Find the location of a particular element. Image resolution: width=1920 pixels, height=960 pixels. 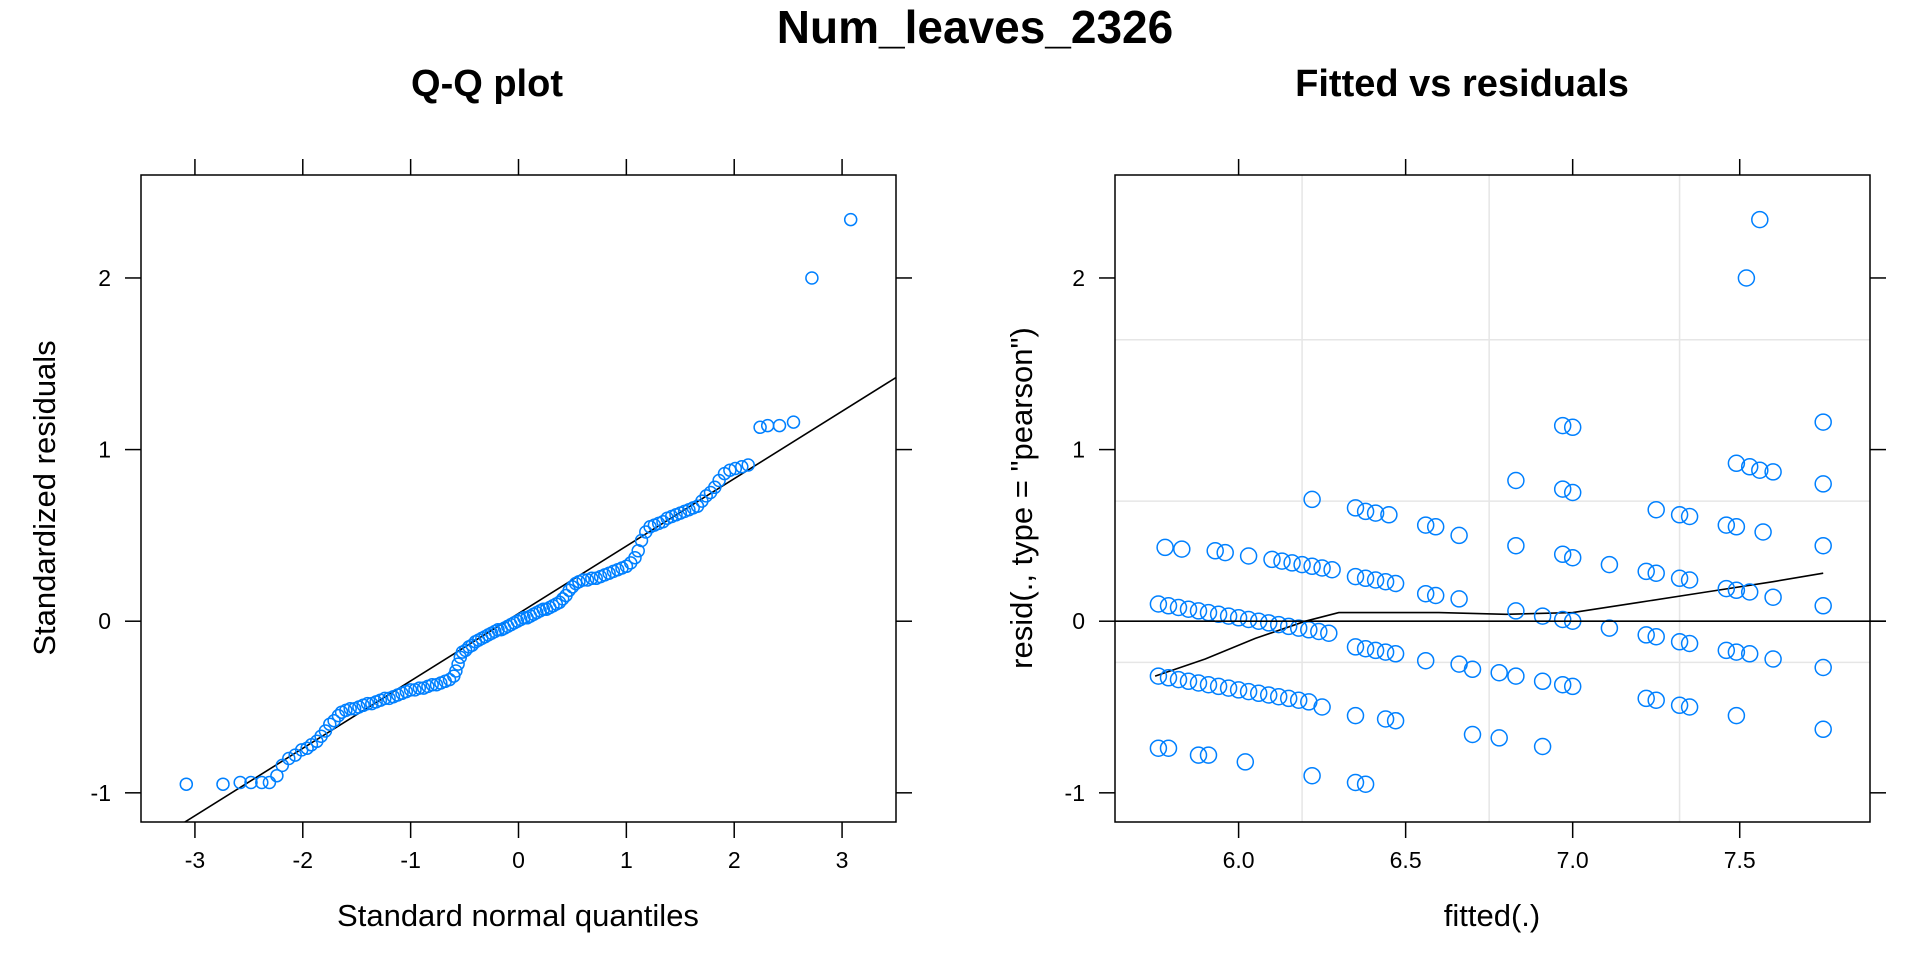

fitted-vs-residuals-y-tick-label: -1 is located at coordinates (1075, 793).